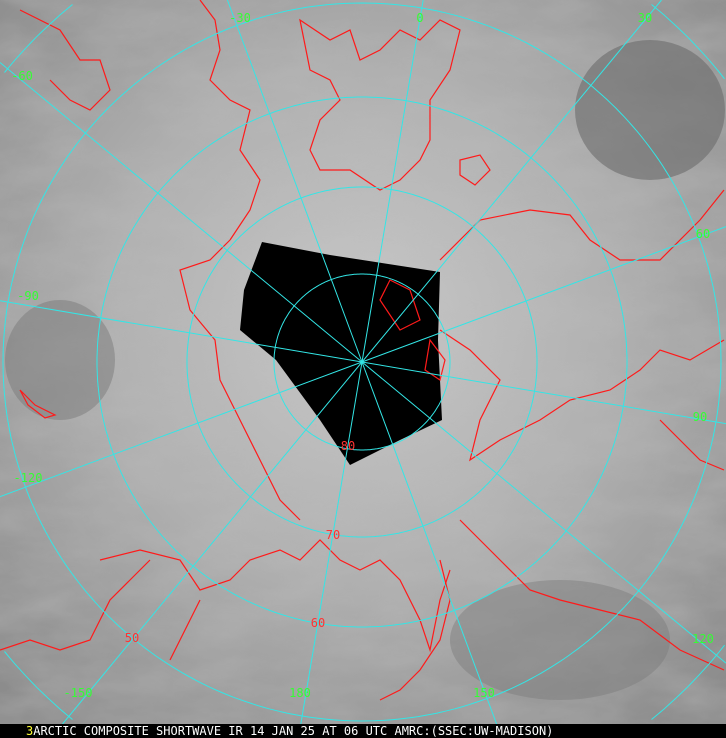  What do you see at coordinates (28, 296) in the screenshot?
I see `longitude-label: -90` at bounding box center [28, 296].